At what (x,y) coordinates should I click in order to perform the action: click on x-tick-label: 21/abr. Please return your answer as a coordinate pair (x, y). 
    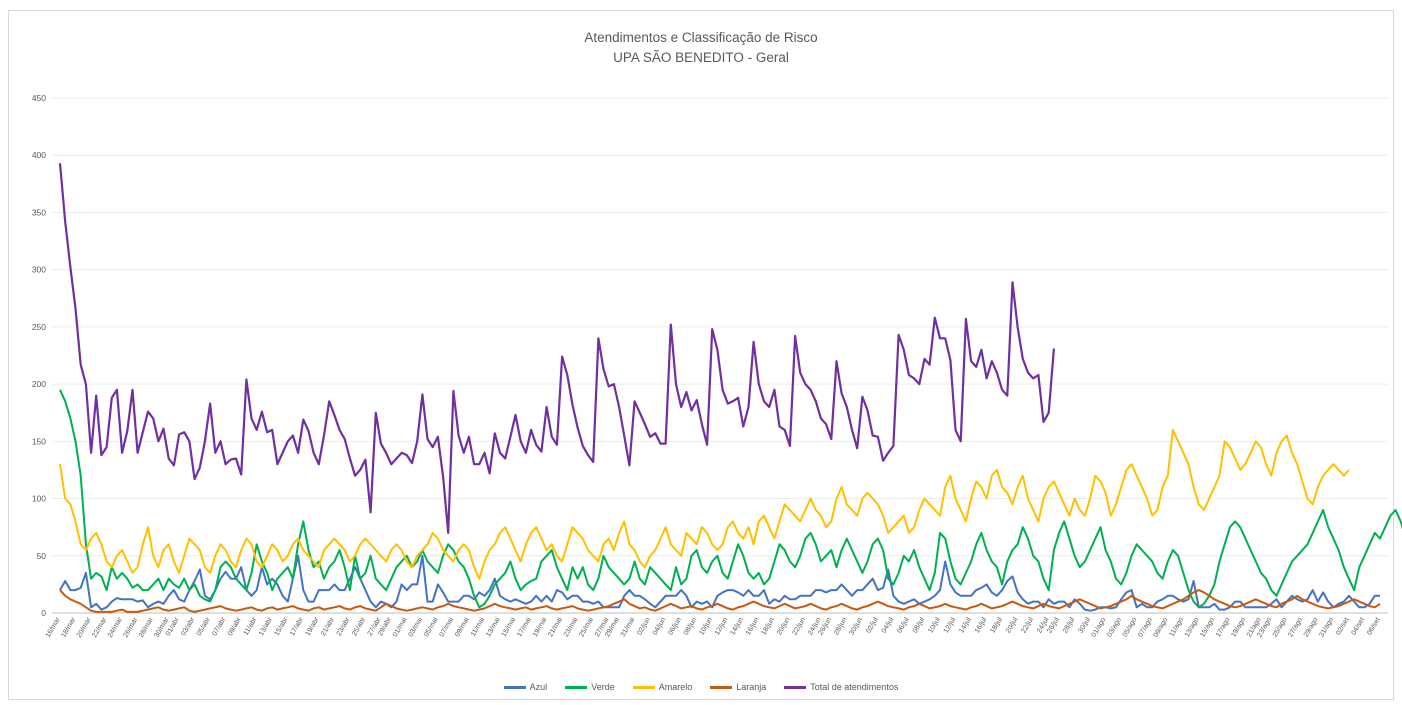
    Looking at the image, I should click on (328, 626).